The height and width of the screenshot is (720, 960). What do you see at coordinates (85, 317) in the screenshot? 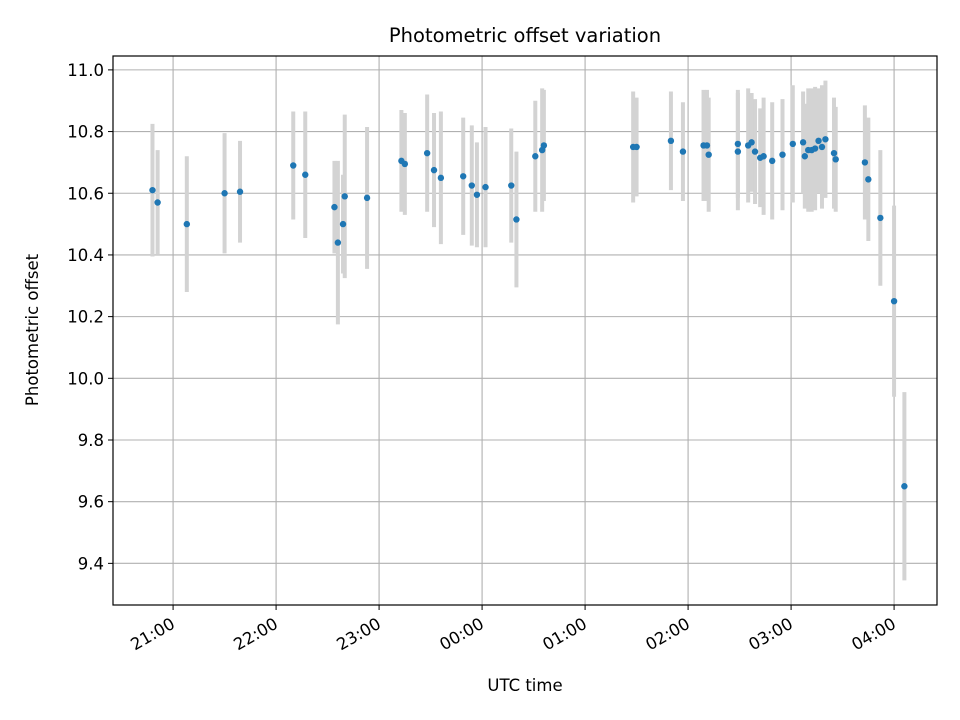
I see `y-tick-label: 10.2` at bounding box center [85, 317].